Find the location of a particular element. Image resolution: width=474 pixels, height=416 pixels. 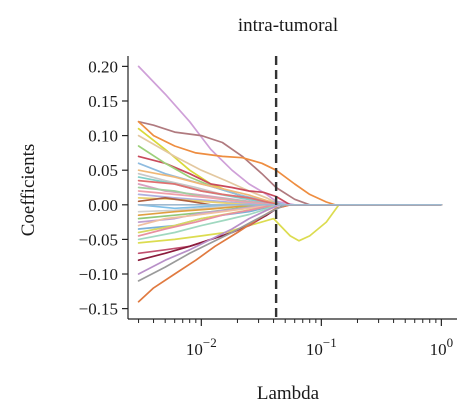

x-axis-title: Lambda is located at coordinates (288, 393).